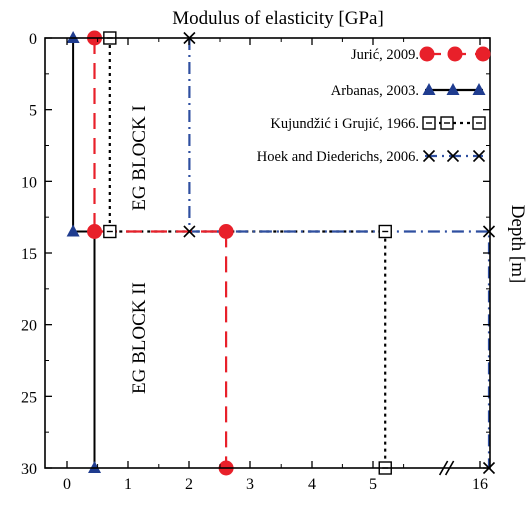 The height and width of the screenshot is (515, 526). I want to click on legend-item: Hoek and Diederichs, 2006., so click(371, 157).